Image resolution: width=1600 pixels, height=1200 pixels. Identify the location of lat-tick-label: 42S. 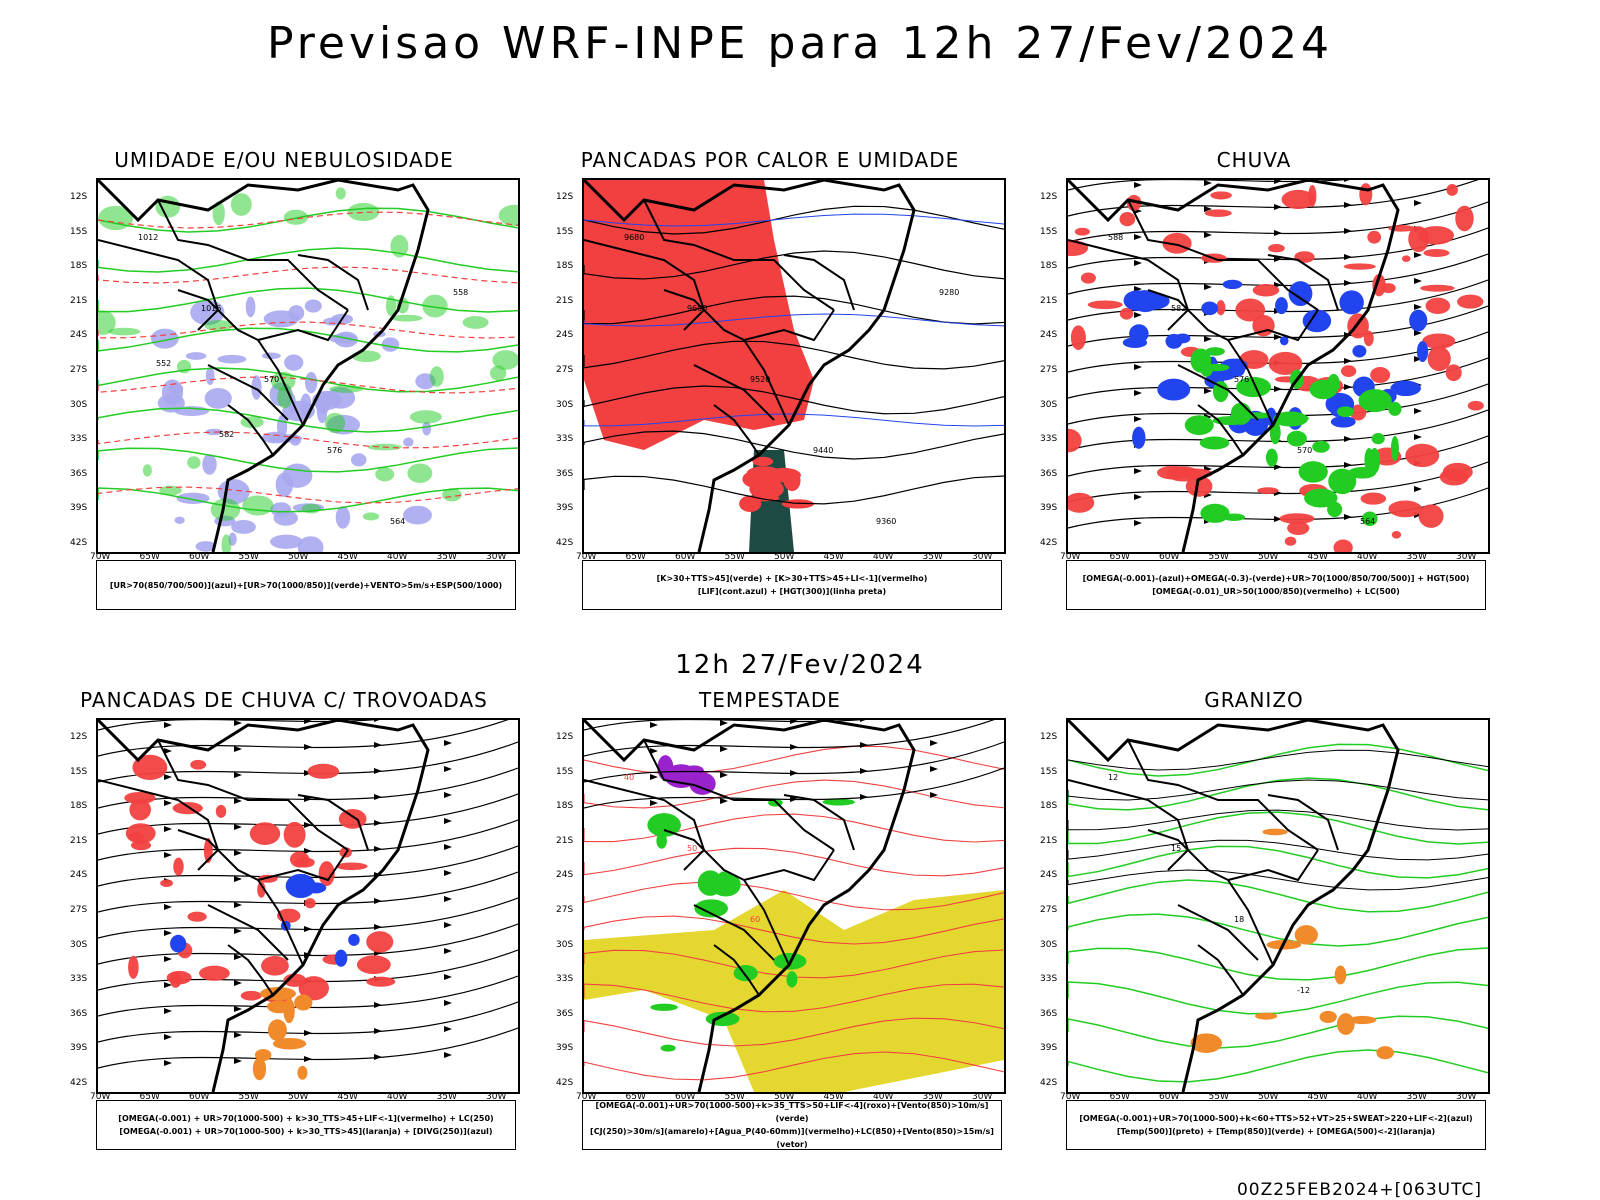
(1049, 543).